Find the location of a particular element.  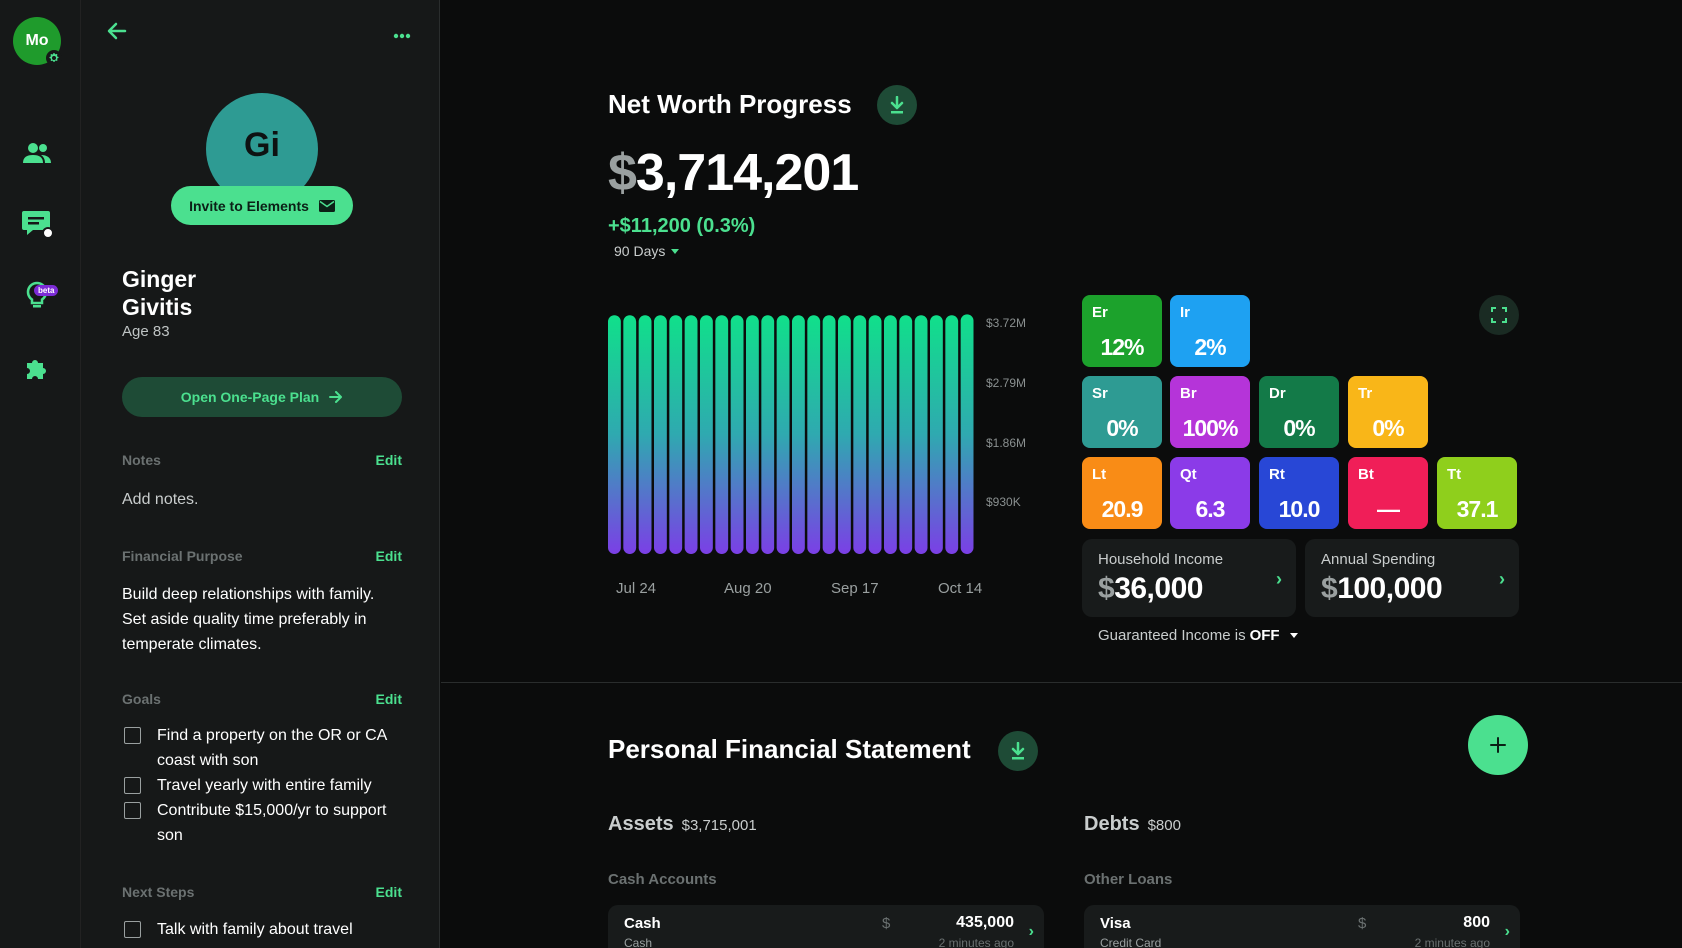

y-tick-label: $930K is located at coordinates (1003, 502).